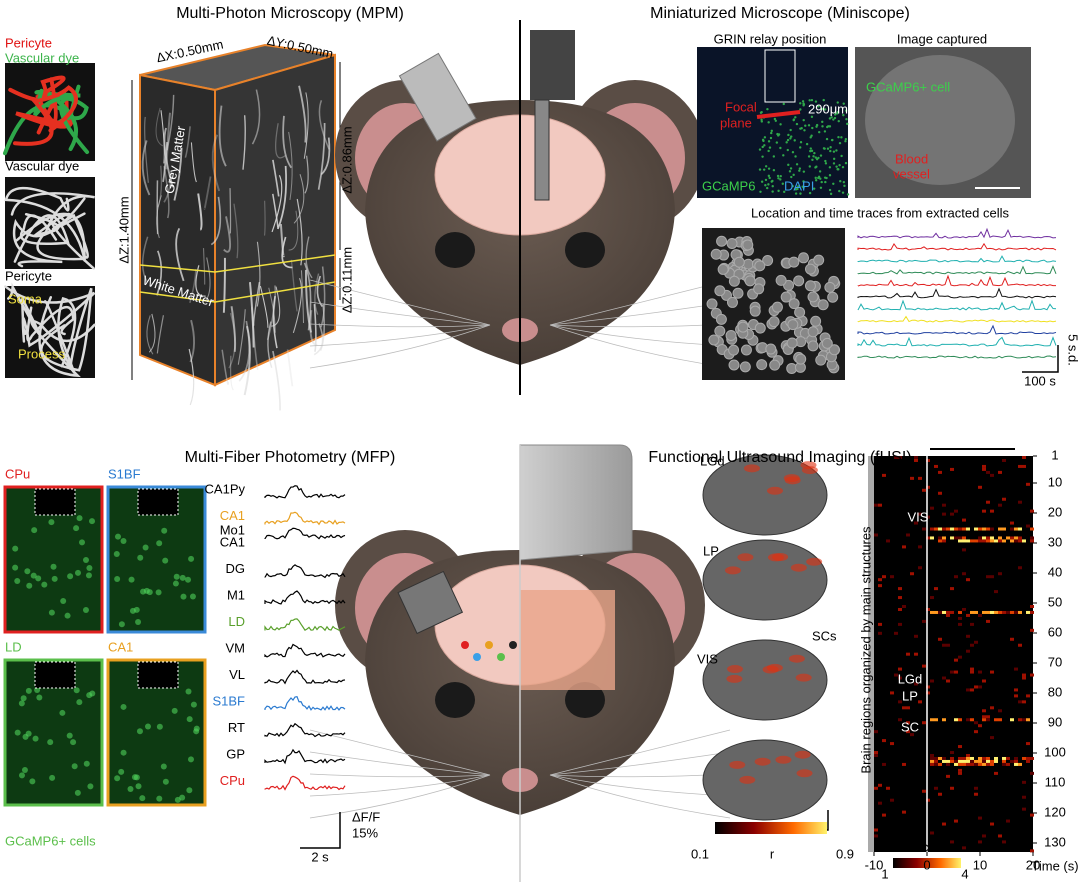  What do you see at coordinates (1055, 841) in the screenshot?
I see `y-tick-label: 130` at bounding box center [1055, 841].